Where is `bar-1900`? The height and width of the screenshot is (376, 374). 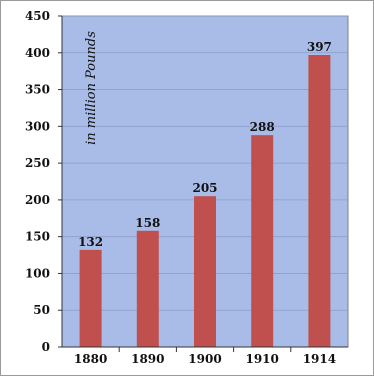 bar-1900 is located at coordinates (205, 271).